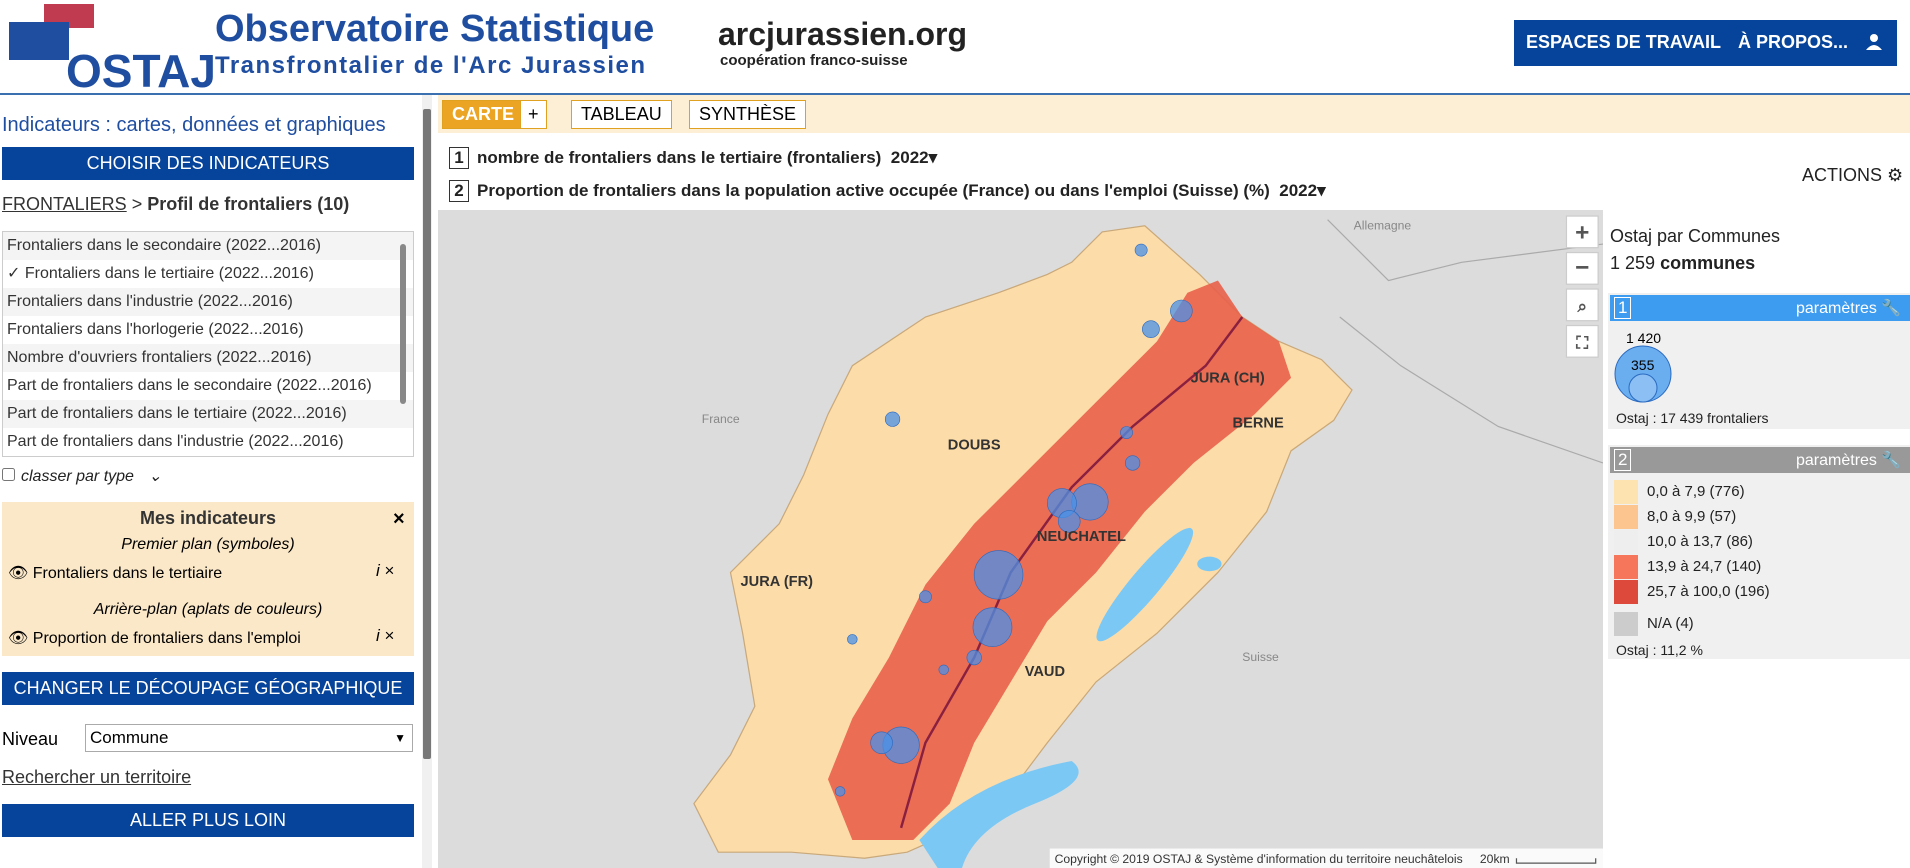 This screenshot has width=1910, height=868. What do you see at coordinates (1081, 537) in the screenshot?
I see `map-label: NEUCHATEL` at bounding box center [1081, 537].